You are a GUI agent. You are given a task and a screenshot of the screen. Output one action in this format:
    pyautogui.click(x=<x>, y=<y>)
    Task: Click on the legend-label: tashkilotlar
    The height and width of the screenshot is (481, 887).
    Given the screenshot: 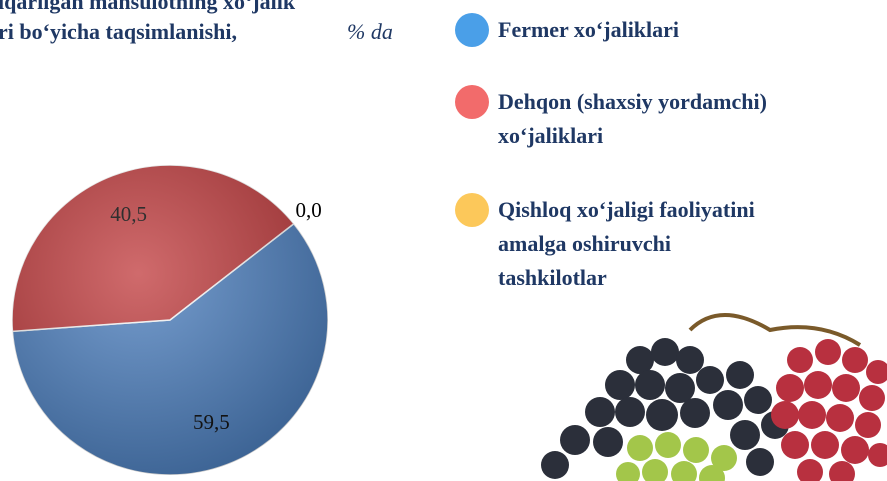 What is the action you would take?
    pyautogui.click(x=552, y=277)
    